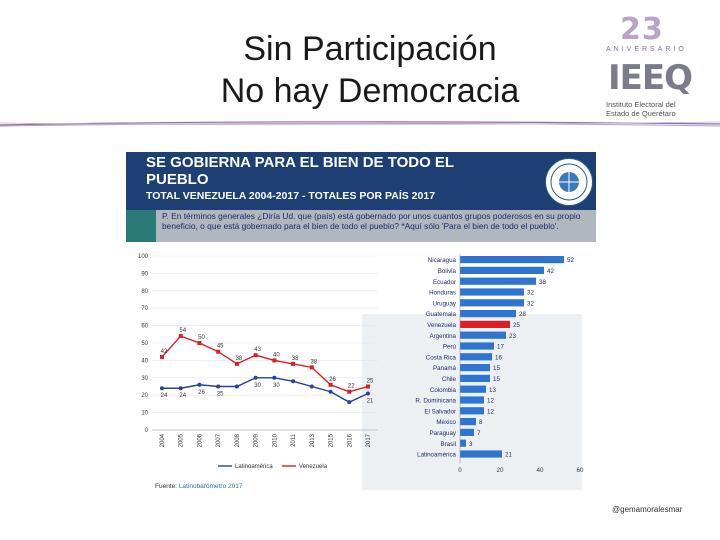  What do you see at coordinates (164, 352) in the screenshot?
I see `data-label: 42` at bounding box center [164, 352].